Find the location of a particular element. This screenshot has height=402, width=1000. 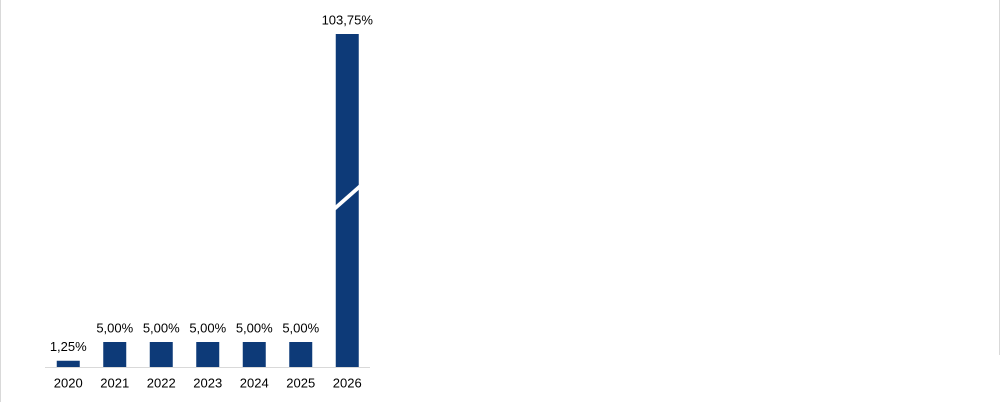

value-label: 103,75% is located at coordinates (348, 19).